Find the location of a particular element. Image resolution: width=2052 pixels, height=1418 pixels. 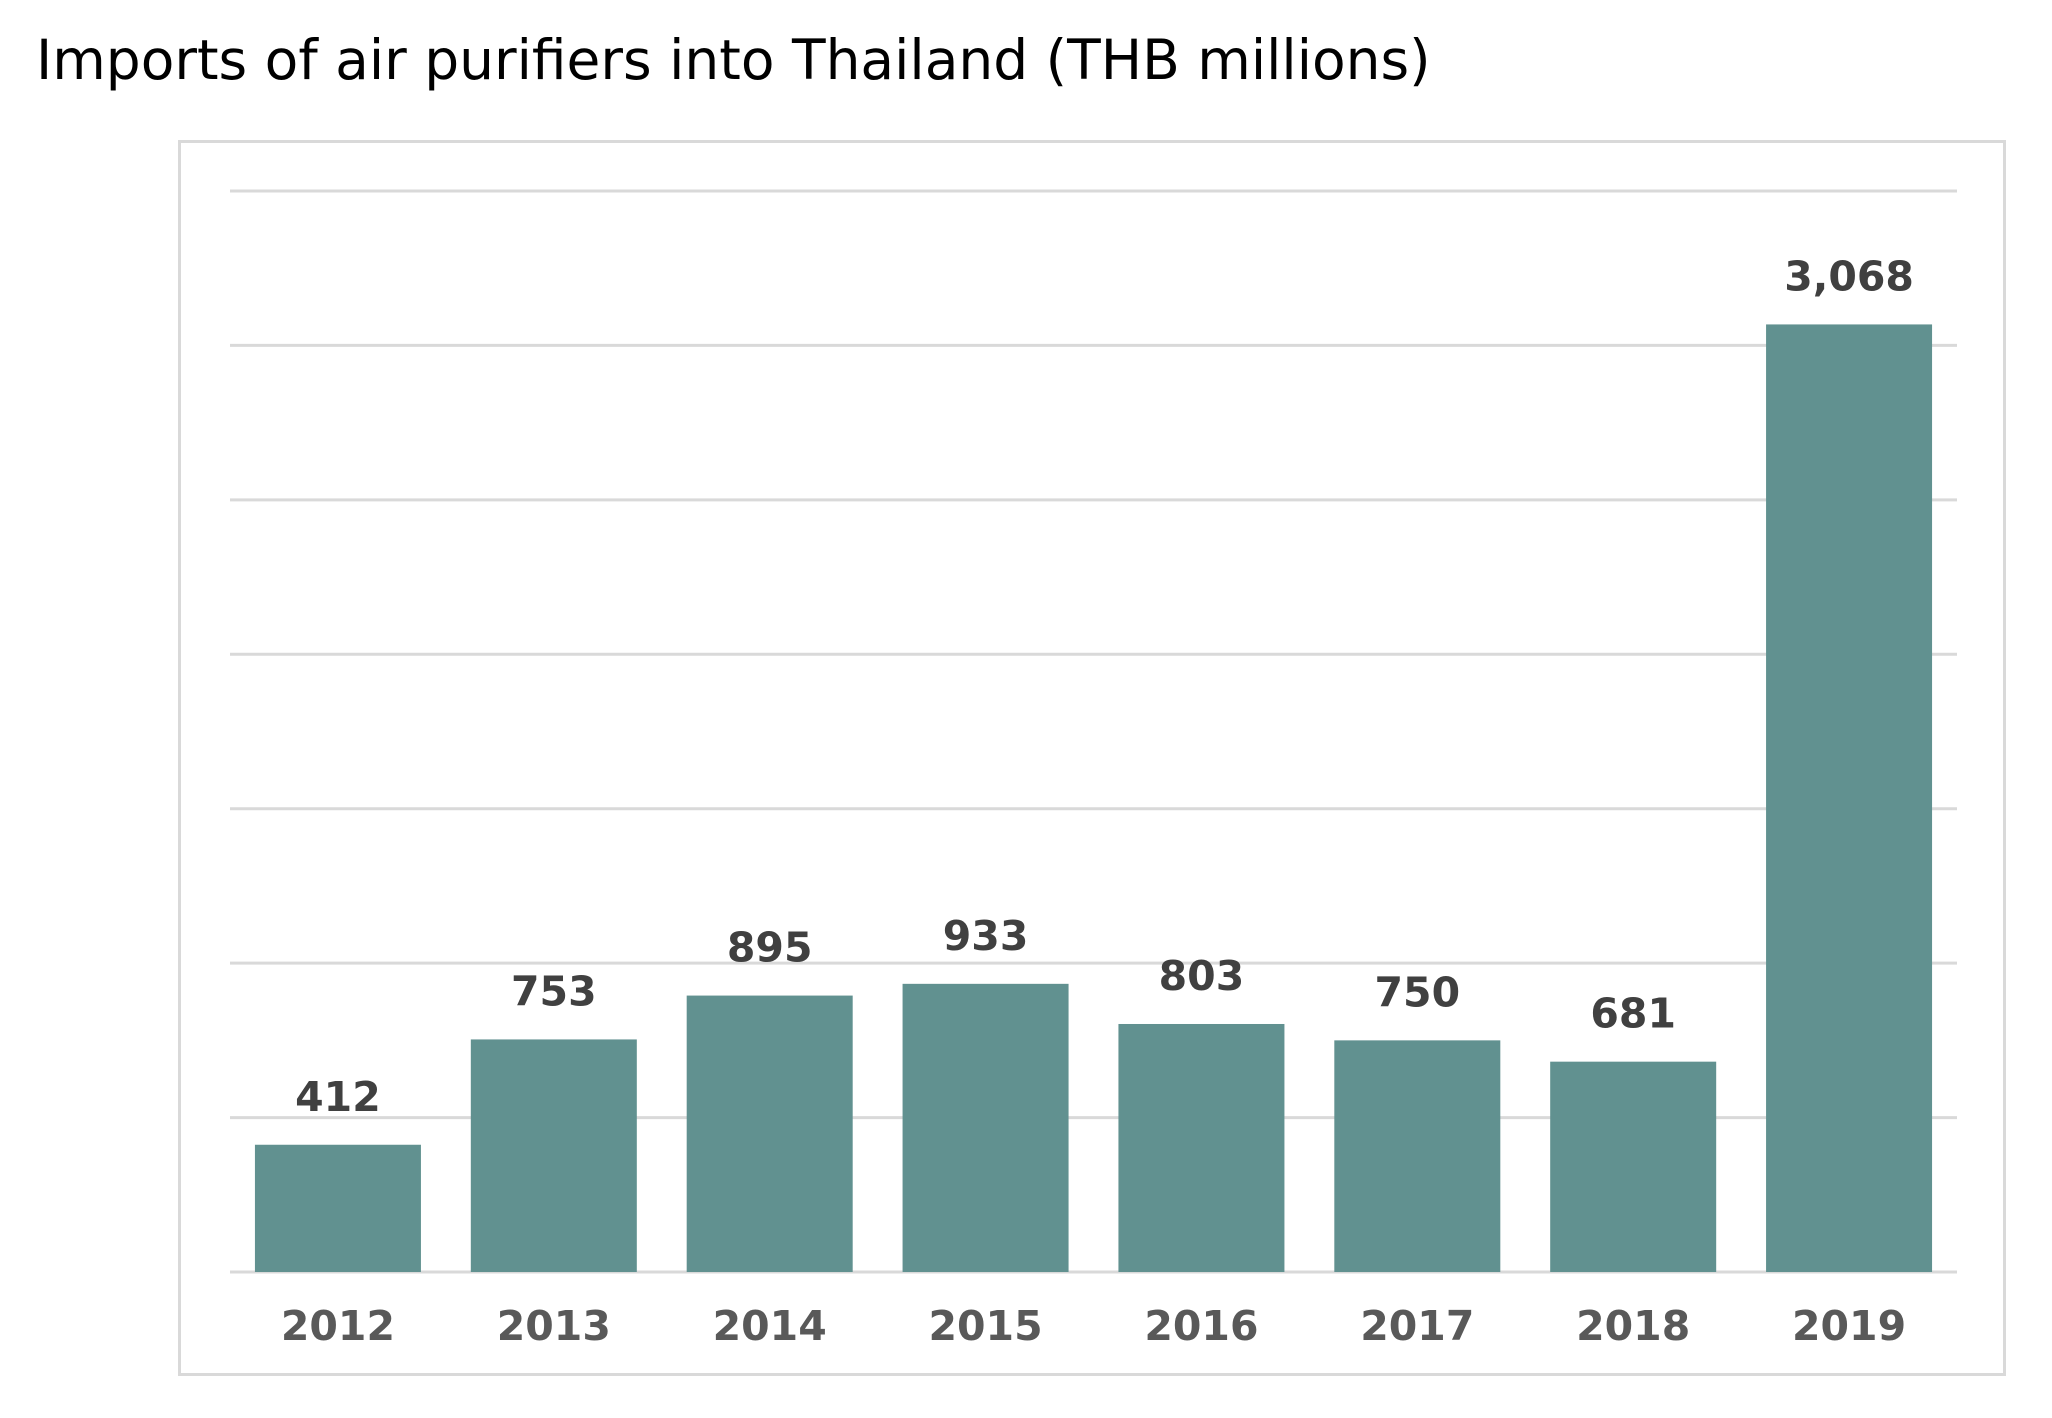

data-label-2016: 803 is located at coordinates (1202, 976).